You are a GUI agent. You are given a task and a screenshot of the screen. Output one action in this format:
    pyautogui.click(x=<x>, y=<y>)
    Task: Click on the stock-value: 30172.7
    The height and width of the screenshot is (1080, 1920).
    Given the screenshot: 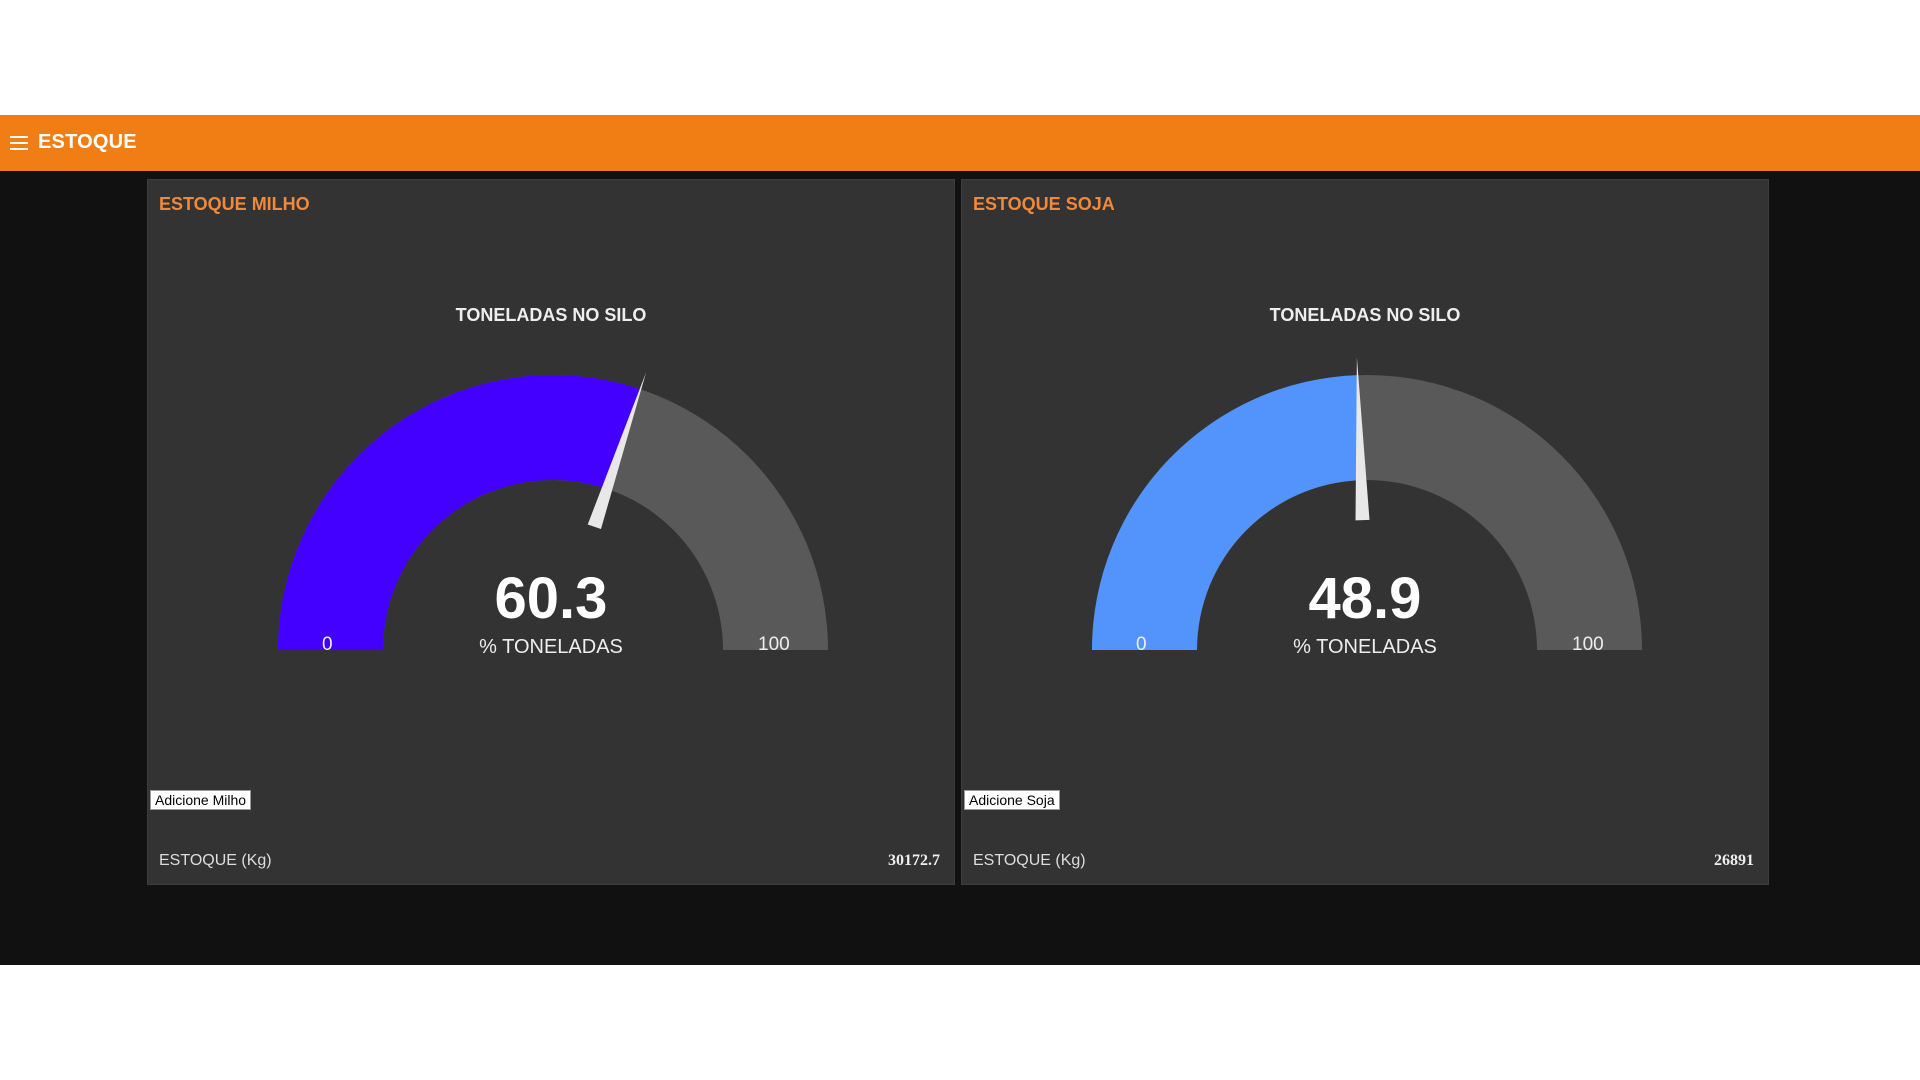 What is the action you would take?
    pyautogui.click(x=914, y=860)
    